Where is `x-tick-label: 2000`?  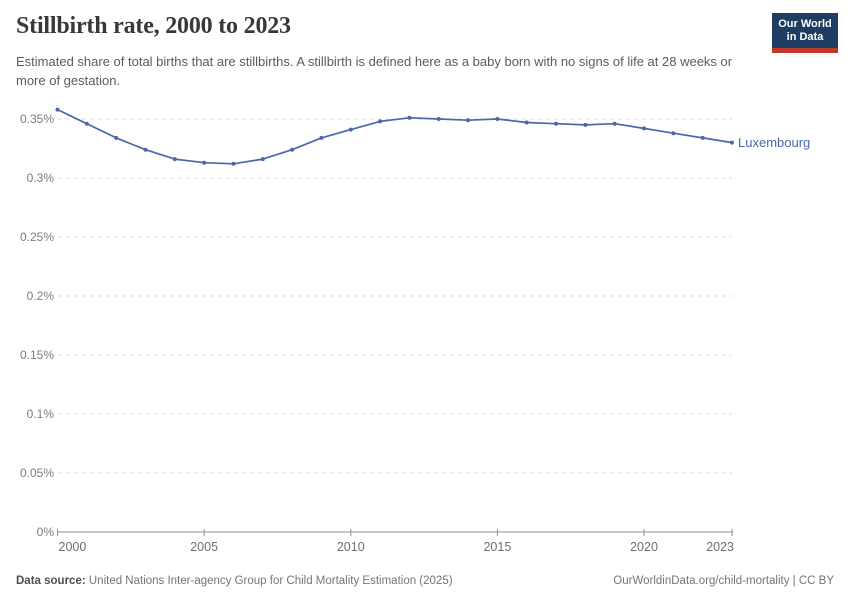 x-tick-label: 2000 is located at coordinates (73, 547).